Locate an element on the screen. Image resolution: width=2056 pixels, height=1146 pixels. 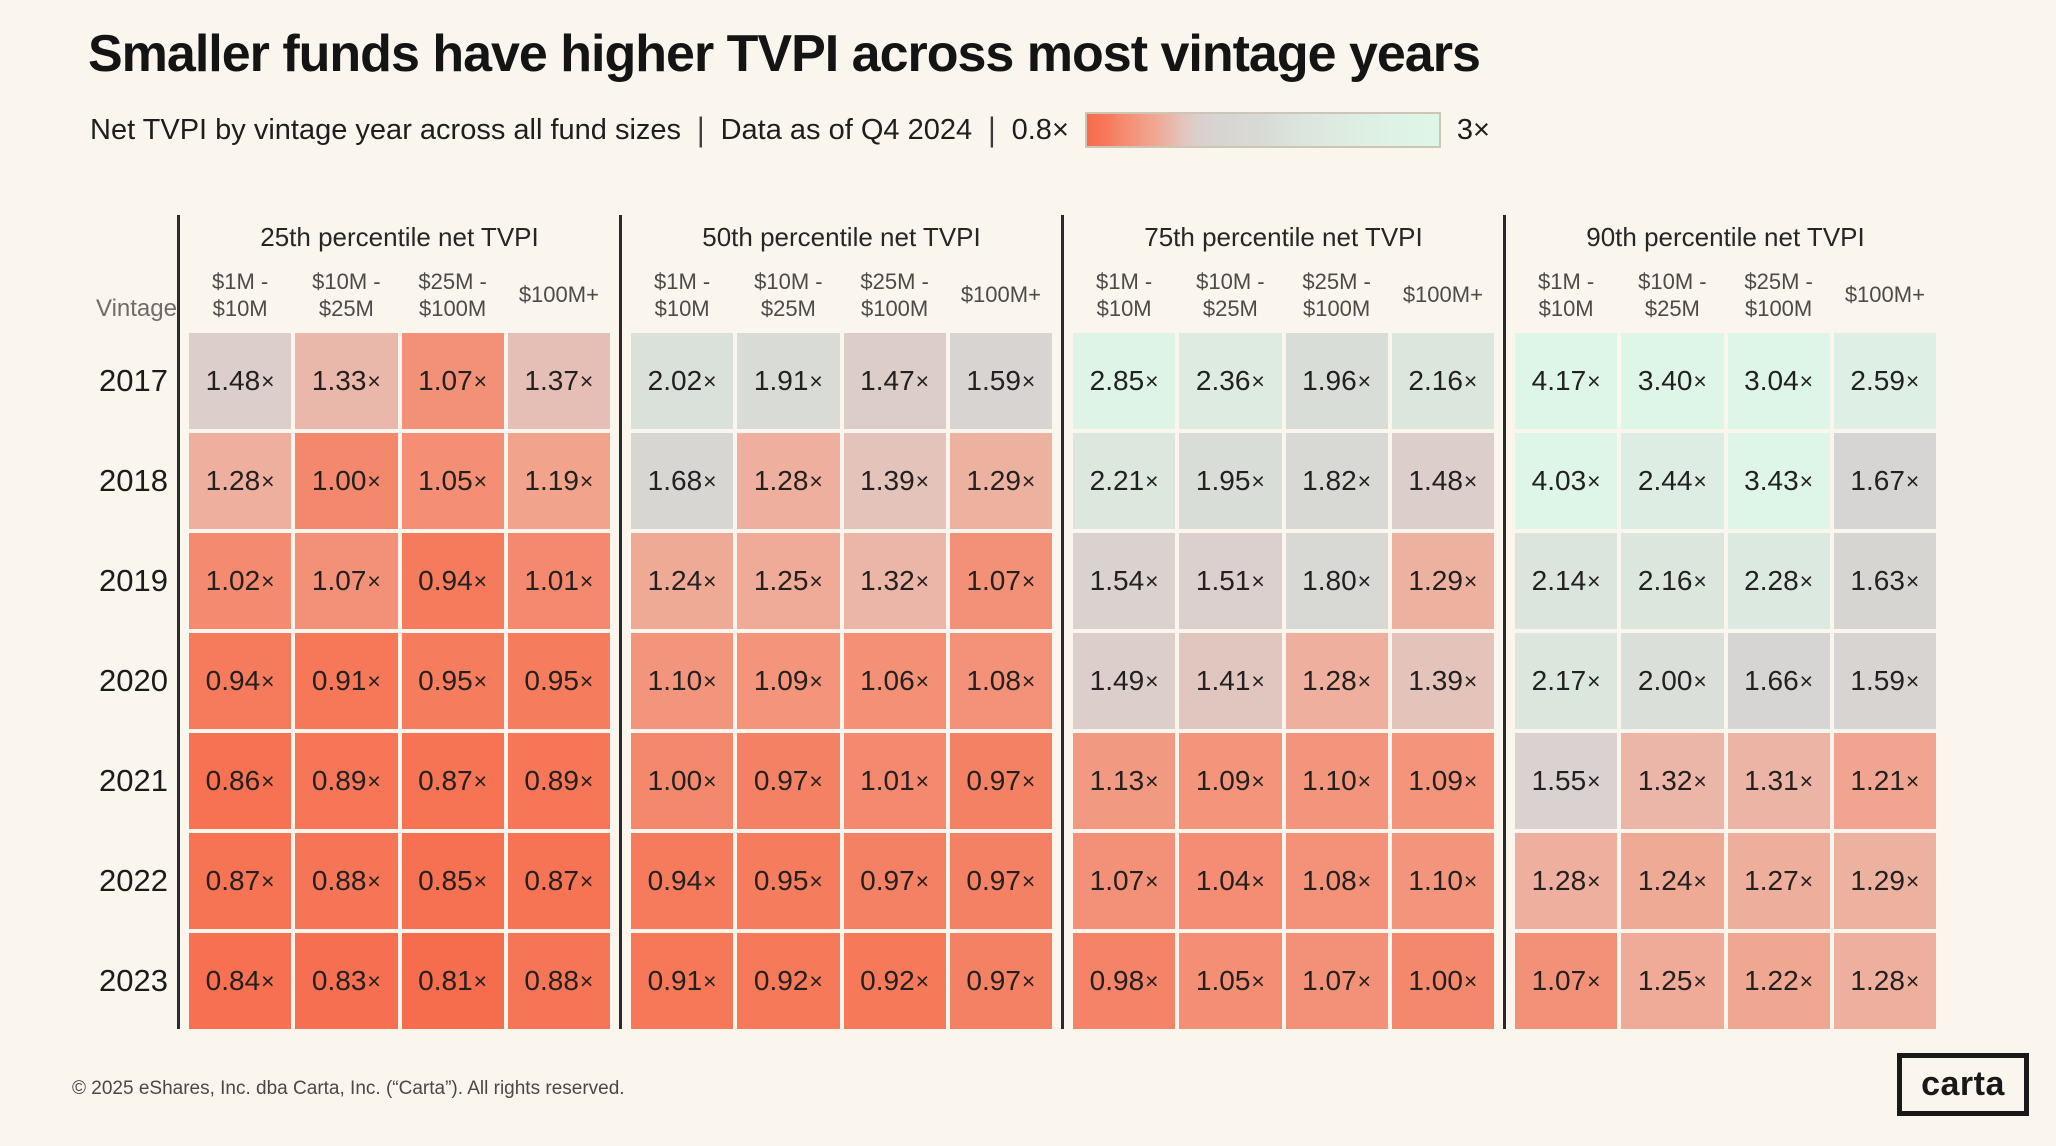
vintage-year-label: 2017 is located at coordinates (133, 380).